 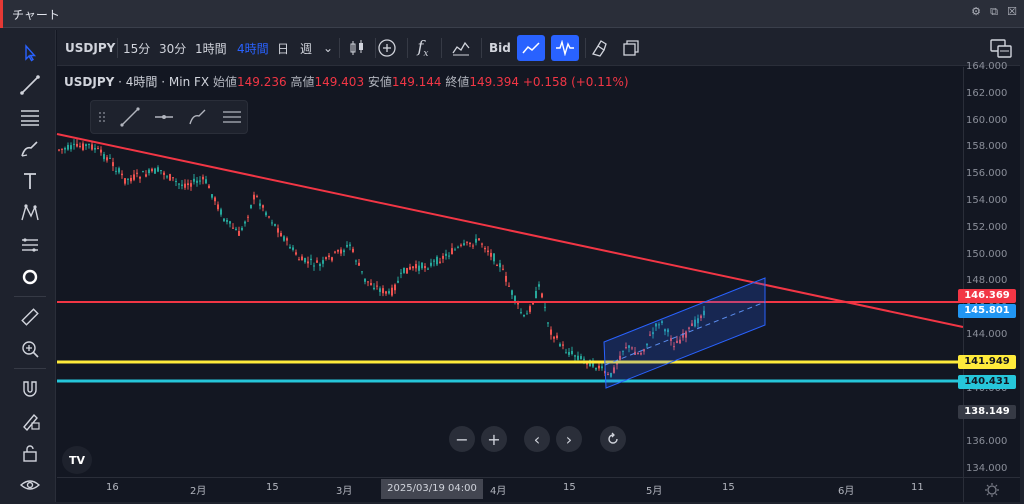 I want to click on price-tag-resistance: 146.369, so click(x=987, y=296).